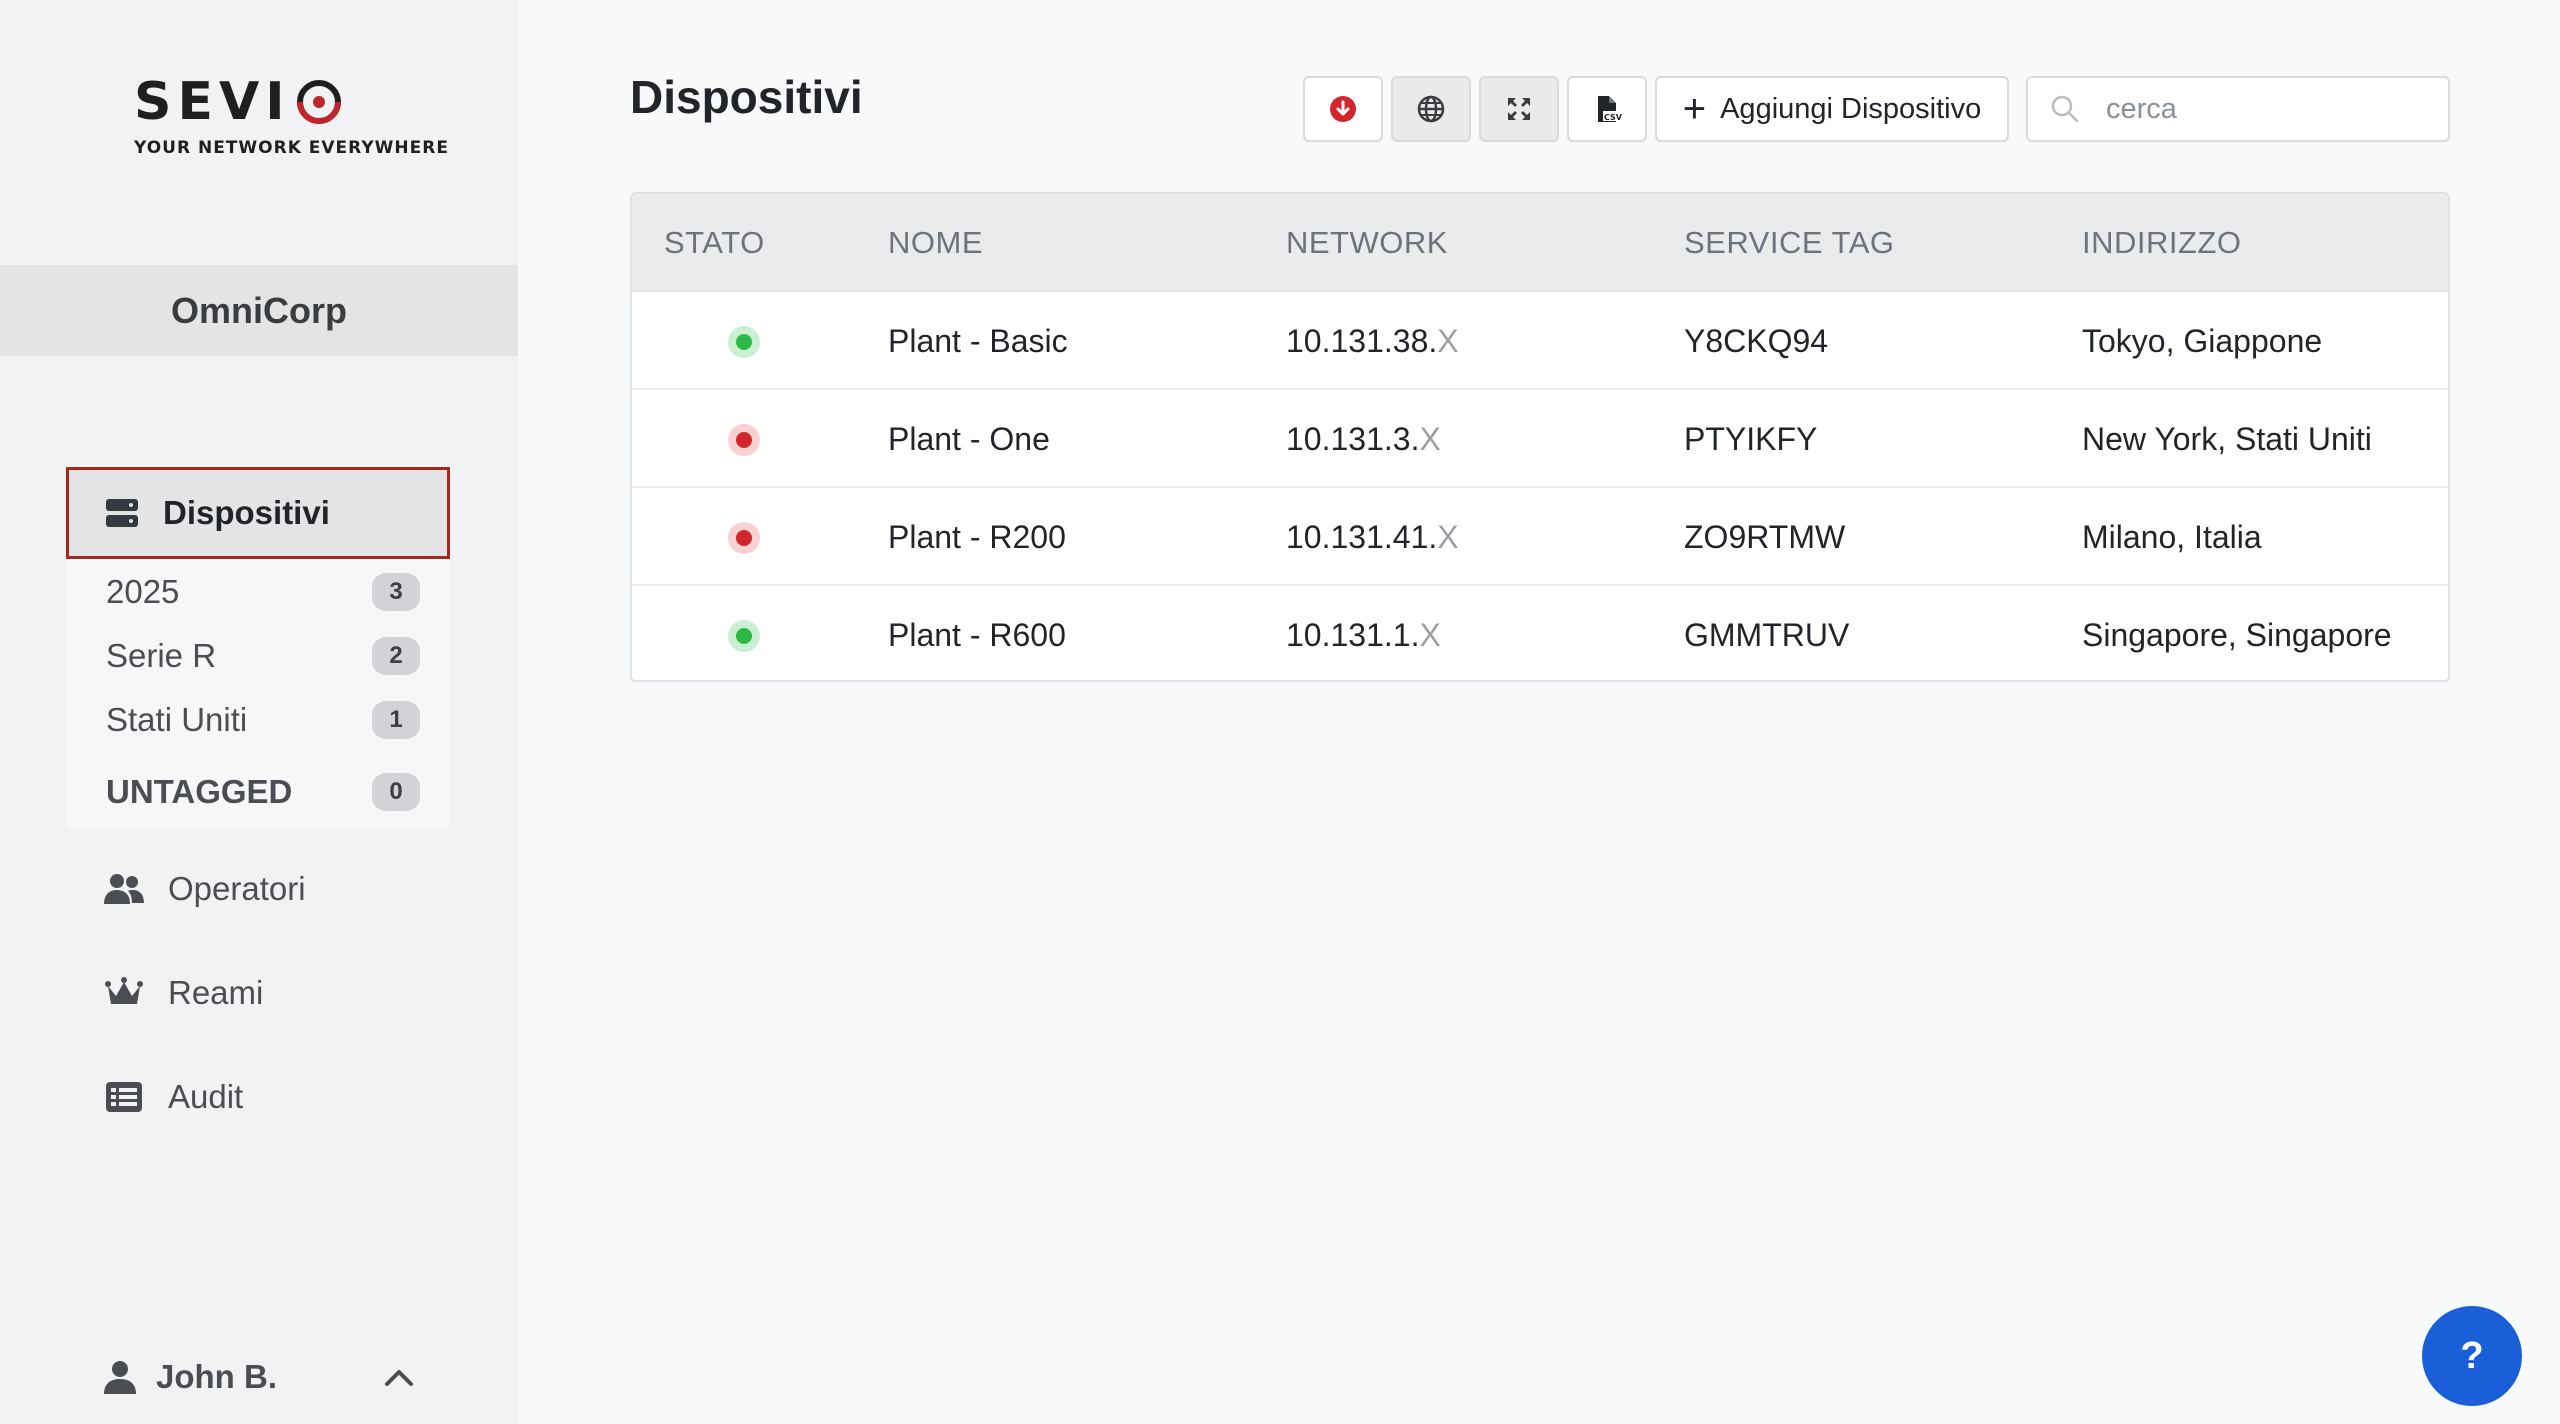 This screenshot has height=1424, width=2560. Describe the element at coordinates (396, 592) in the screenshot. I see `tag-count-badge: 3` at that location.